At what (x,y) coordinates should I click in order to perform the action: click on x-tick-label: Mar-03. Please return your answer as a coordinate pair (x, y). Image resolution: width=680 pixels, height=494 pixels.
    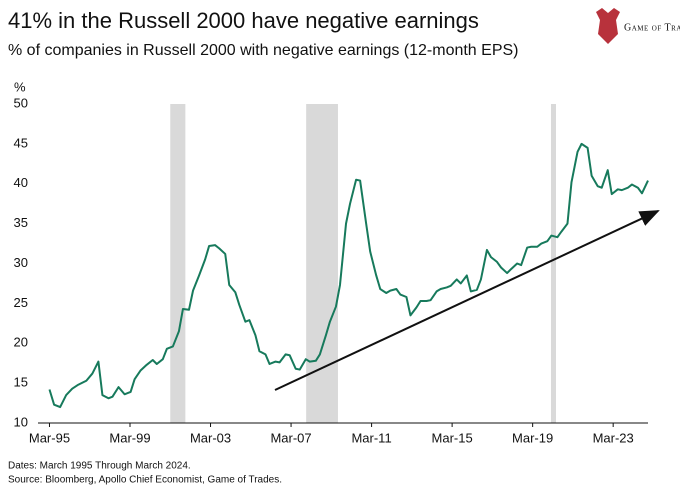
    Looking at the image, I should click on (210, 437).